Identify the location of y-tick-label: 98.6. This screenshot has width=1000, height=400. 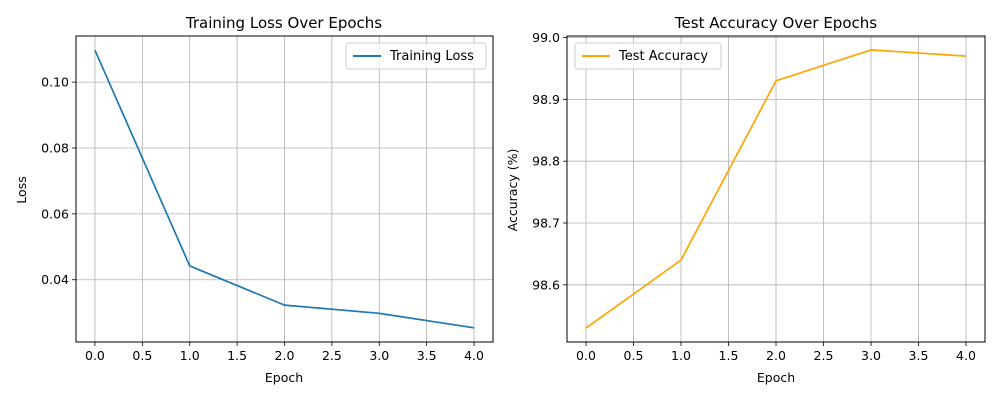
(546, 284).